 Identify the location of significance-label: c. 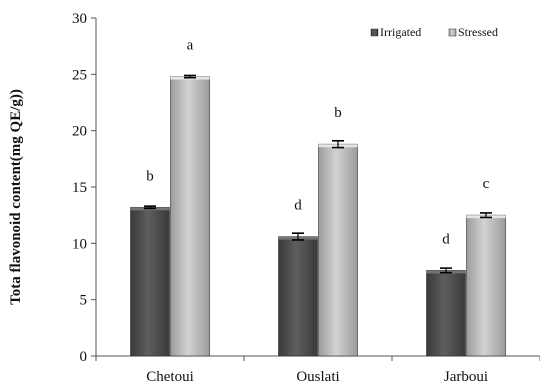
(486, 184).